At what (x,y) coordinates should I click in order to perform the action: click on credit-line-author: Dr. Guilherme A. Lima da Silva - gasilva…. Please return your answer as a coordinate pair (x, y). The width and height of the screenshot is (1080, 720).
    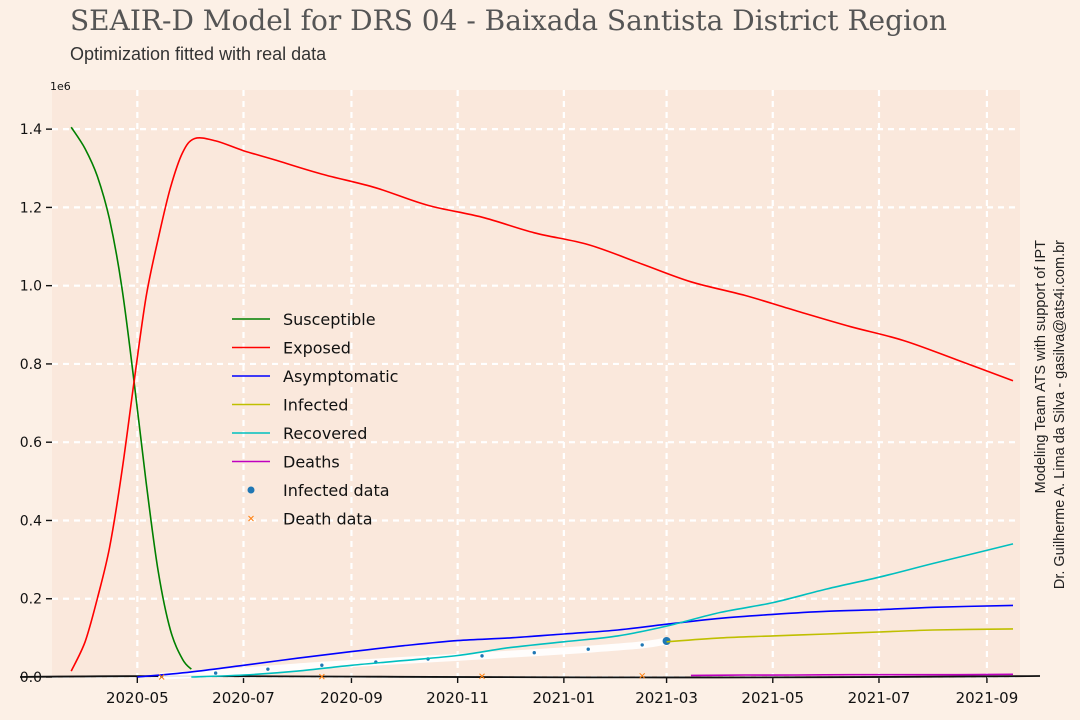
    Looking at the image, I should click on (1060, 415).